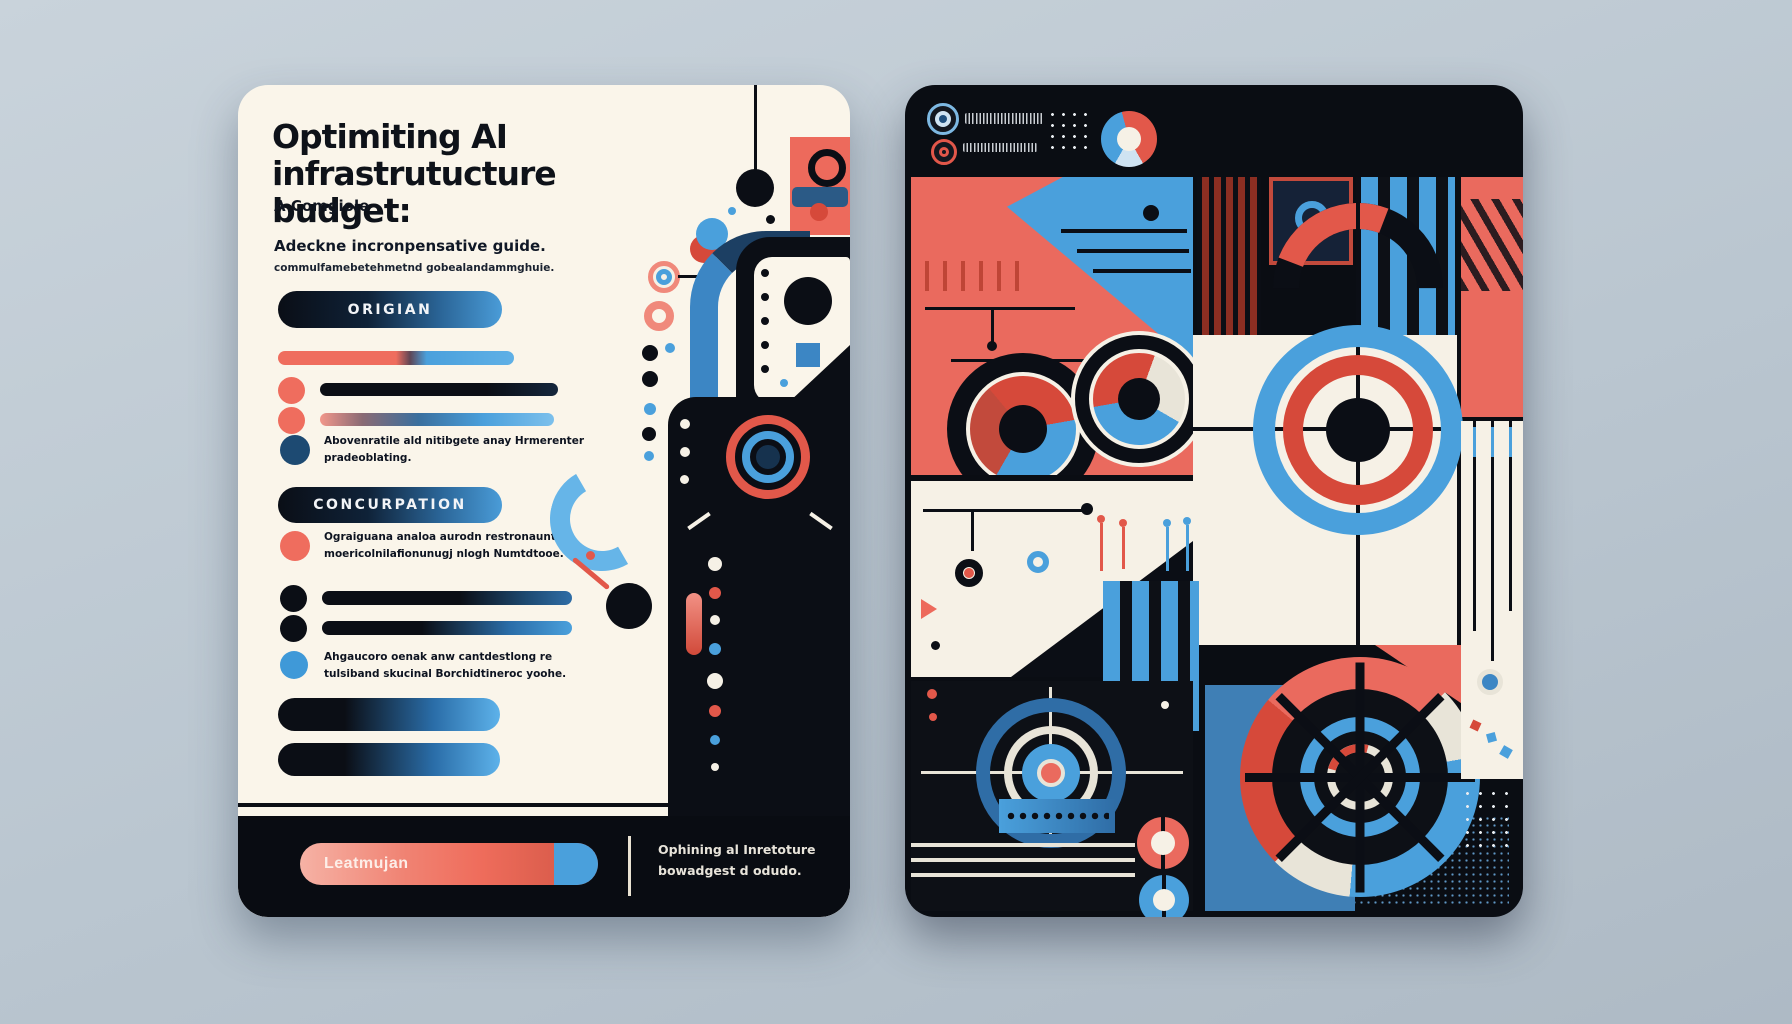 Image resolution: width=1792 pixels, height=1024 pixels. I want to click on learn-more-button: Leatmujan, so click(449, 864).